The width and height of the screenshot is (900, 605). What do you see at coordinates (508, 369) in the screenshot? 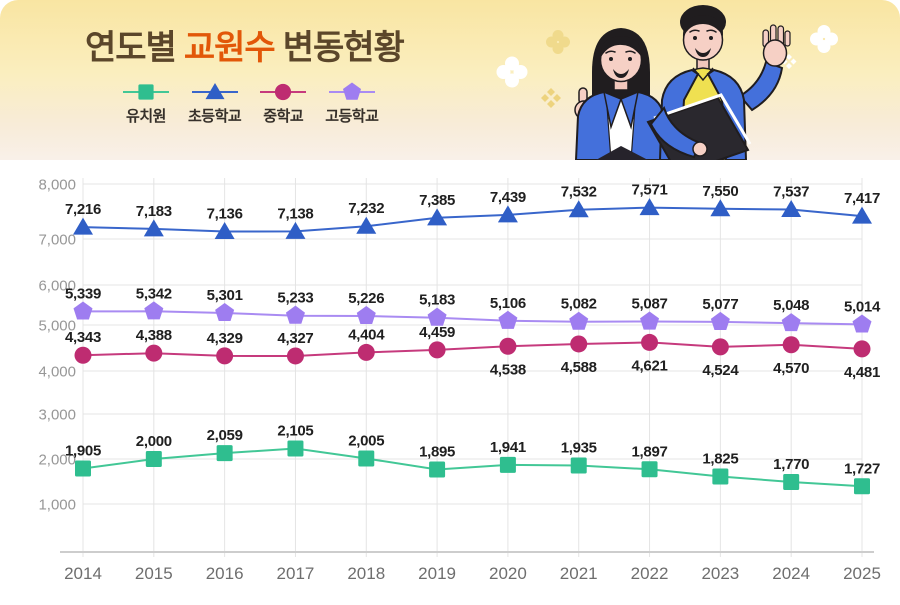
I see `data-label: 4,538` at bounding box center [508, 369].